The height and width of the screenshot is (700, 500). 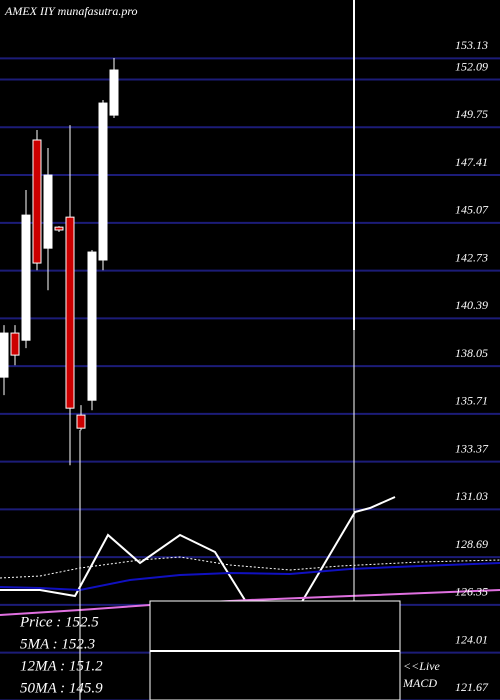 What do you see at coordinates (59, 622) in the screenshot?
I see `info-line: Price : 152.5` at bounding box center [59, 622].